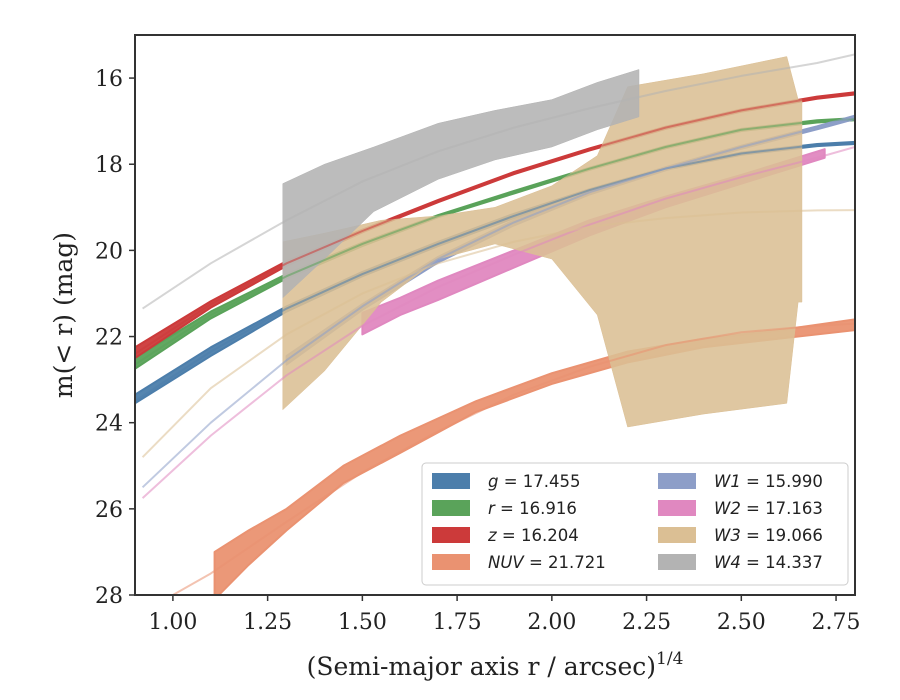 The width and height of the screenshot is (900, 700). I want to click on y-tick-label: 16, so click(109, 79).